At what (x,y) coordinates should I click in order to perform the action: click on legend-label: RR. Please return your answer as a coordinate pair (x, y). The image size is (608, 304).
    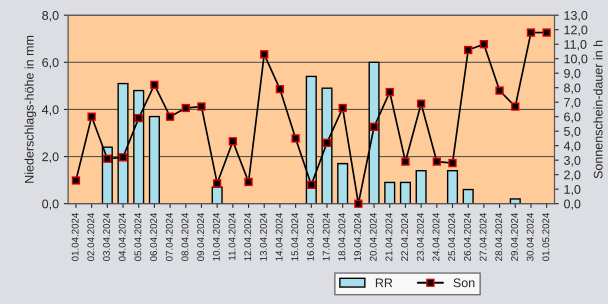
    Looking at the image, I should click on (384, 283).